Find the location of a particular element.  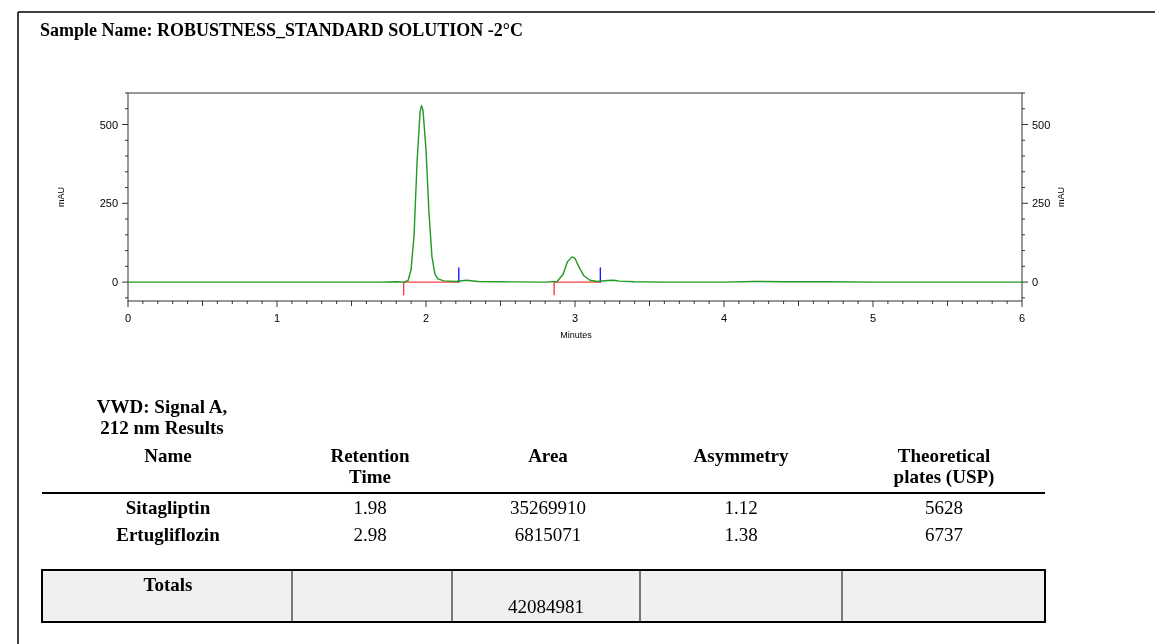

x-tick-label: 0 is located at coordinates (128, 318).